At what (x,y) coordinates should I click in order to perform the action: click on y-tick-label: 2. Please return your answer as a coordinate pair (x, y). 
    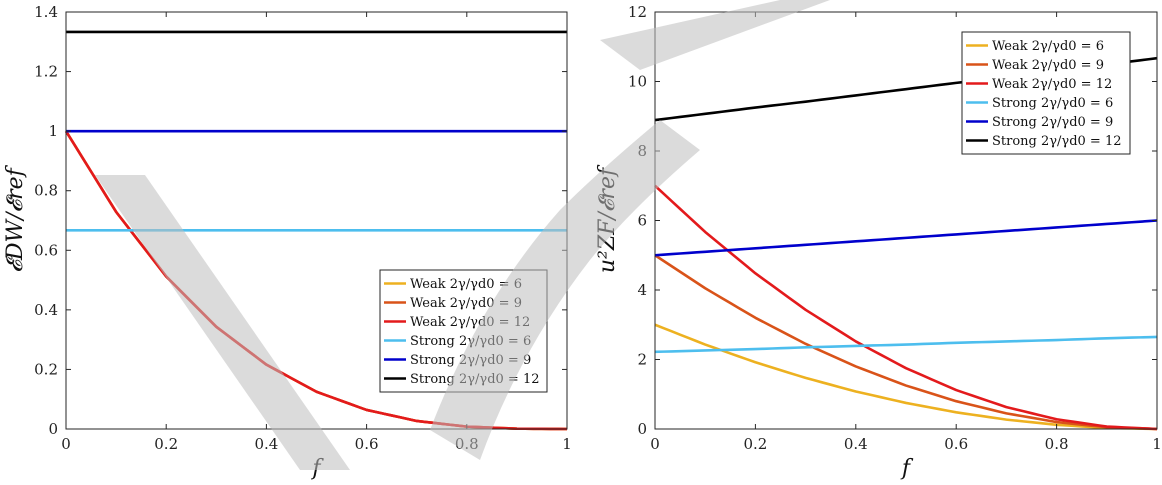
    Looking at the image, I should click on (642, 360).